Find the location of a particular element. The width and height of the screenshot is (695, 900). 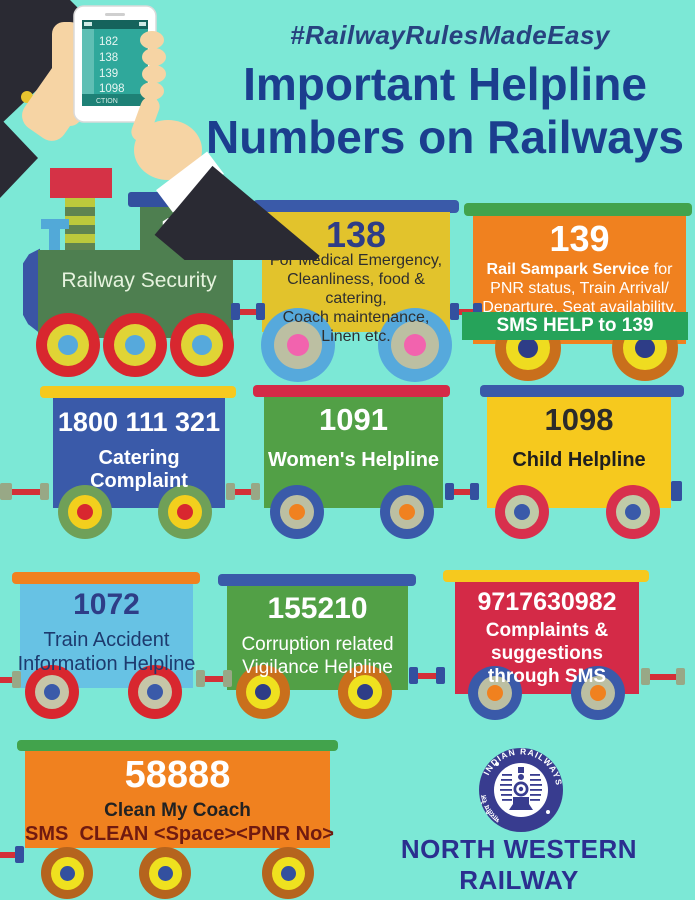

helpline-number: 139 is located at coordinates (579, 238).